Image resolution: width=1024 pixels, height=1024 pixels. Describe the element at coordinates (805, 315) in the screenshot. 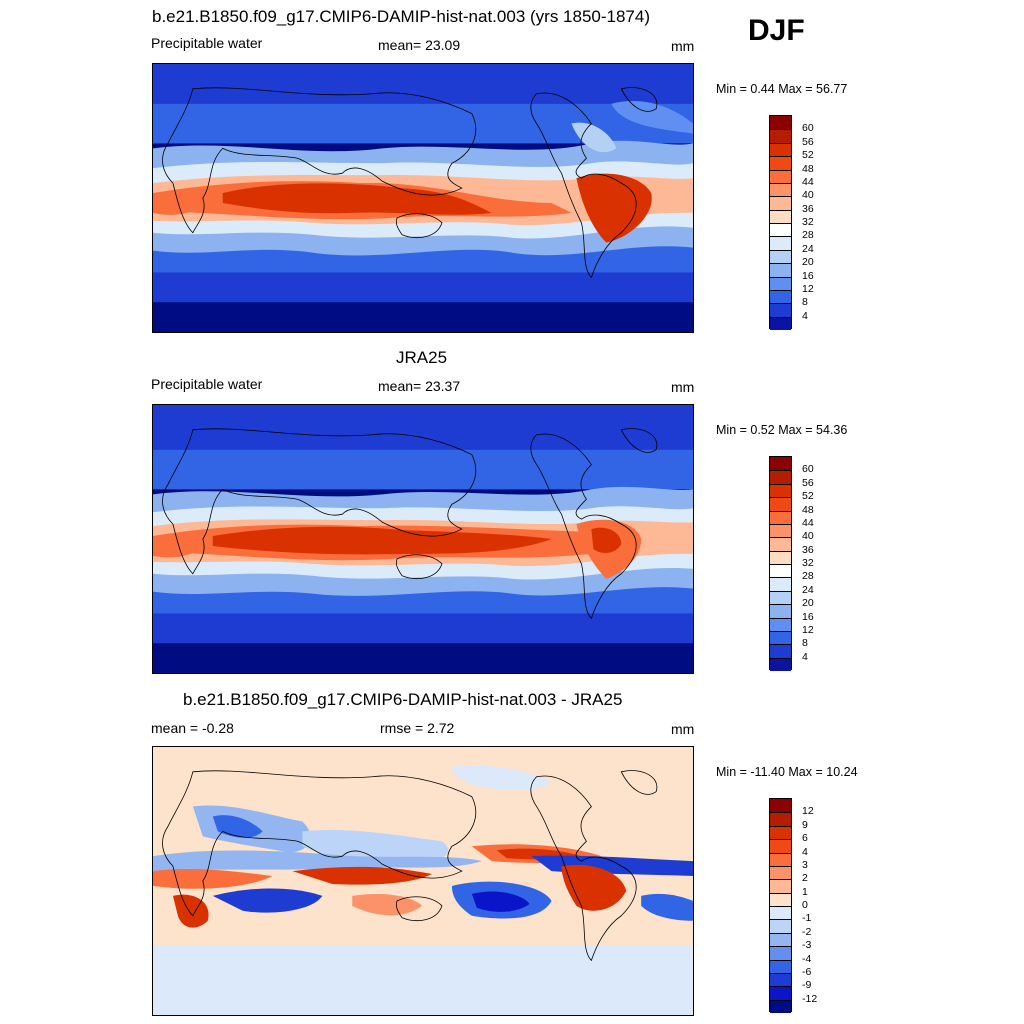

I see `panel1-colorbar-tick-label: 4` at that location.